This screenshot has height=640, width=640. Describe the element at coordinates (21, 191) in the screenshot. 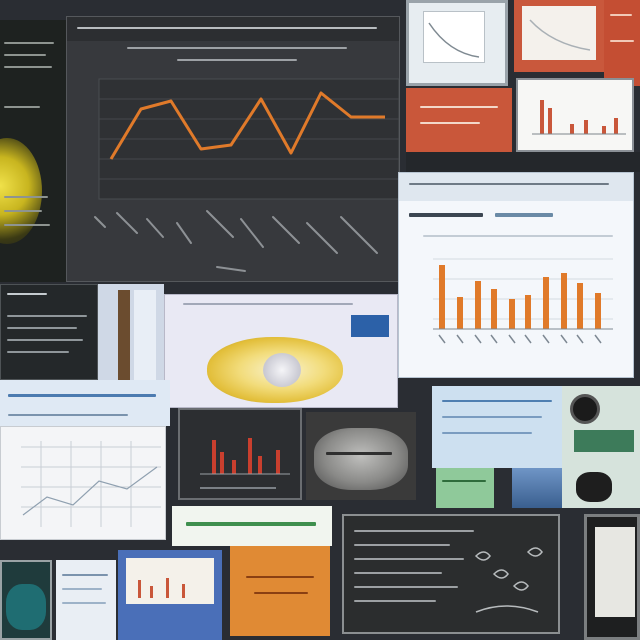

I see `glow-orb` at that location.